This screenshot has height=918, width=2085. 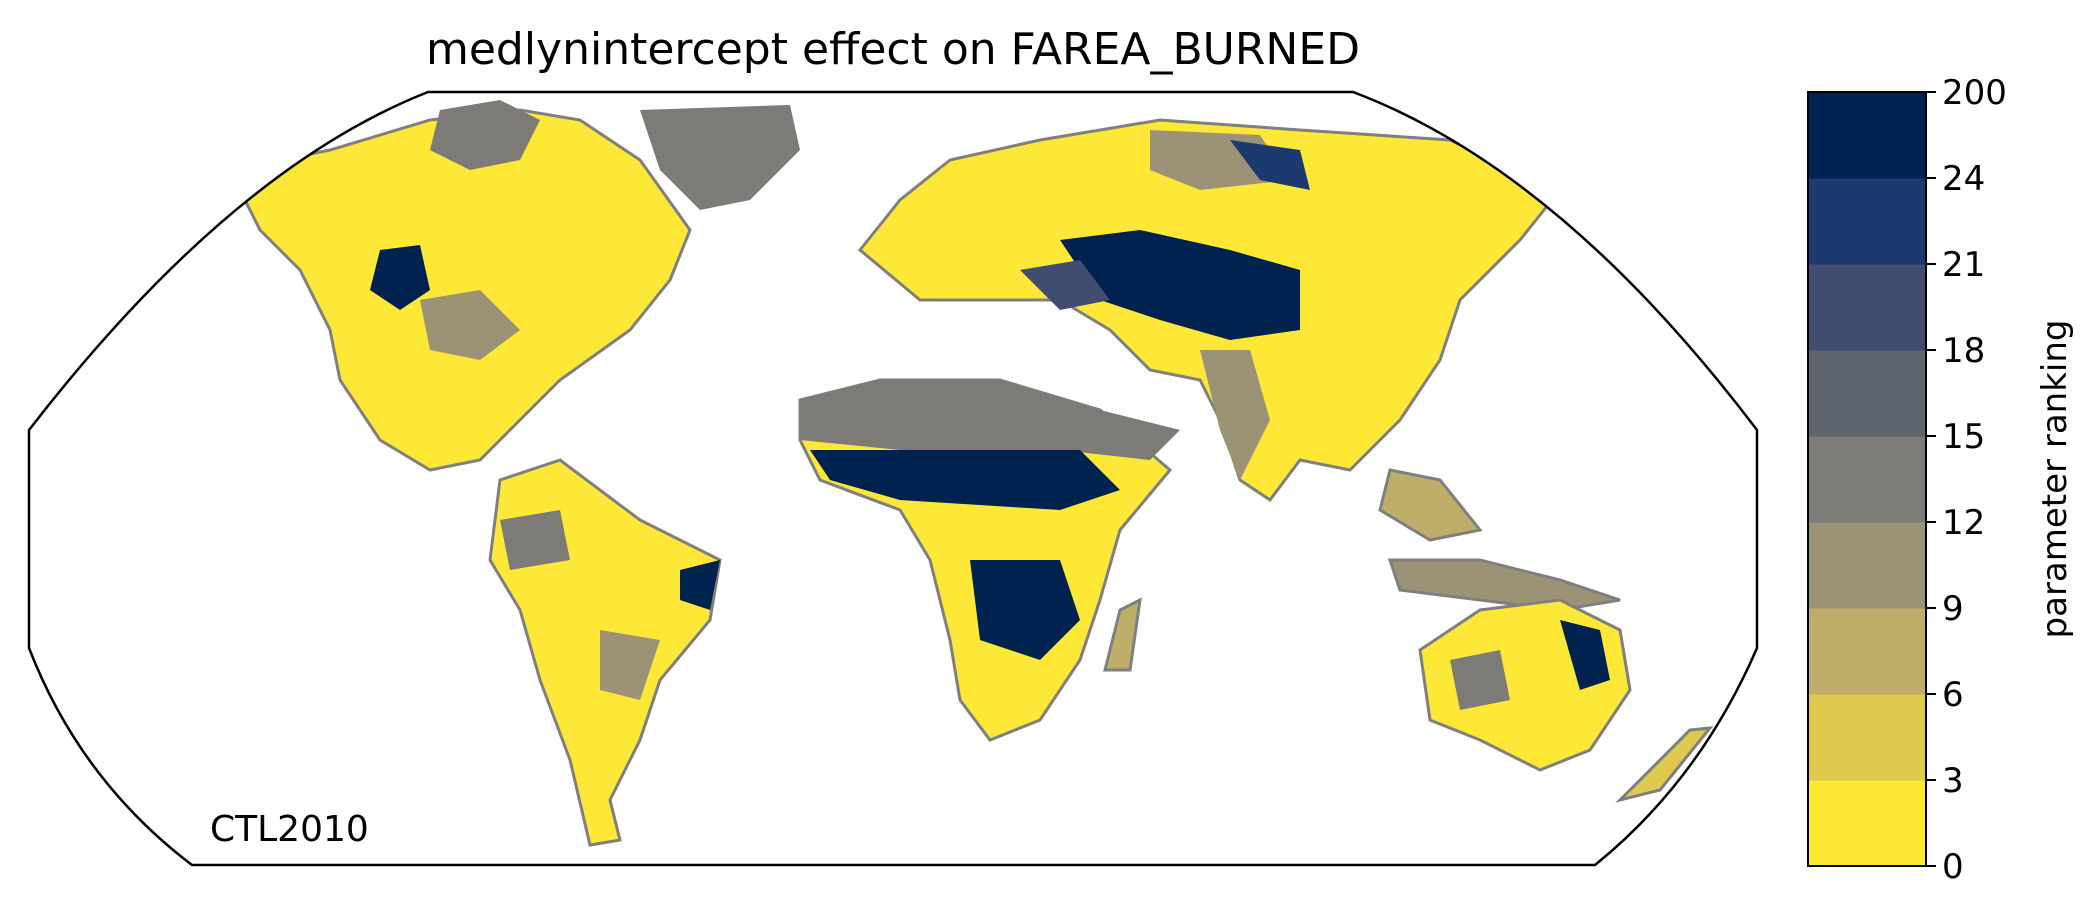 What do you see at coordinates (1953, 781) in the screenshot?
I see `colorbar-tick-label: 3` at bounding box center [1953, 781].